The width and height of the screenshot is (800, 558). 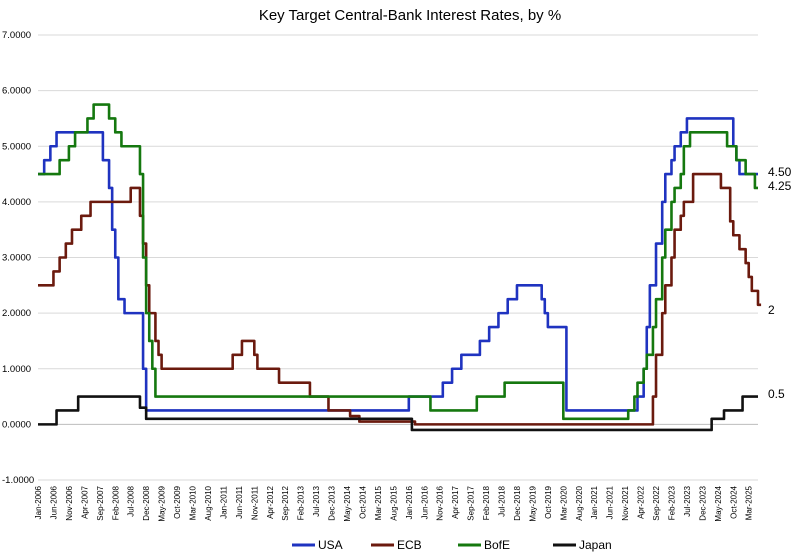 I want to click on end-label-bofe: 4.25, so click(x=780, y=186).